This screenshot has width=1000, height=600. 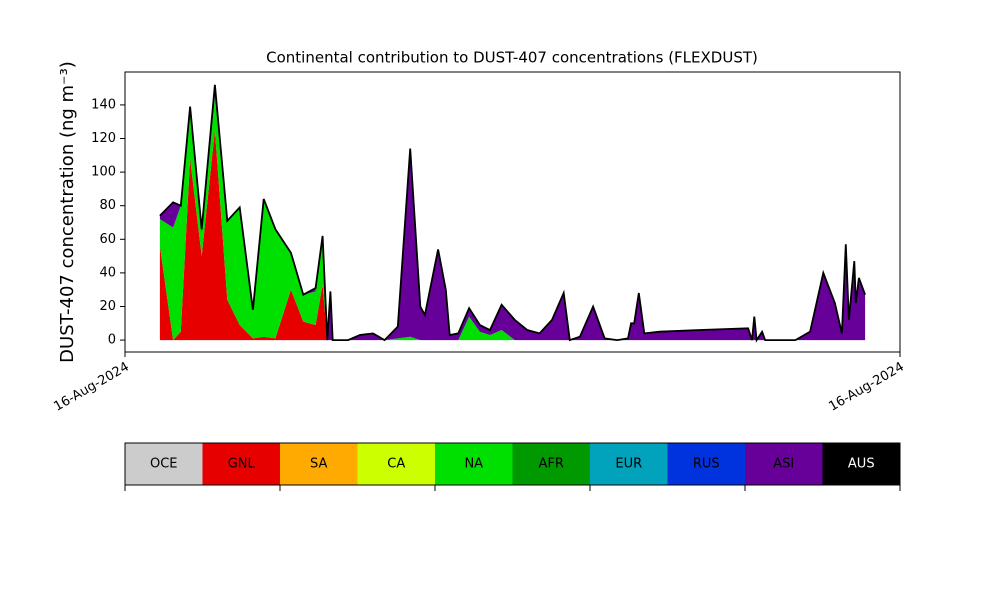 I want to click on colorbar-label: GNL, so click(x=242, y=464).